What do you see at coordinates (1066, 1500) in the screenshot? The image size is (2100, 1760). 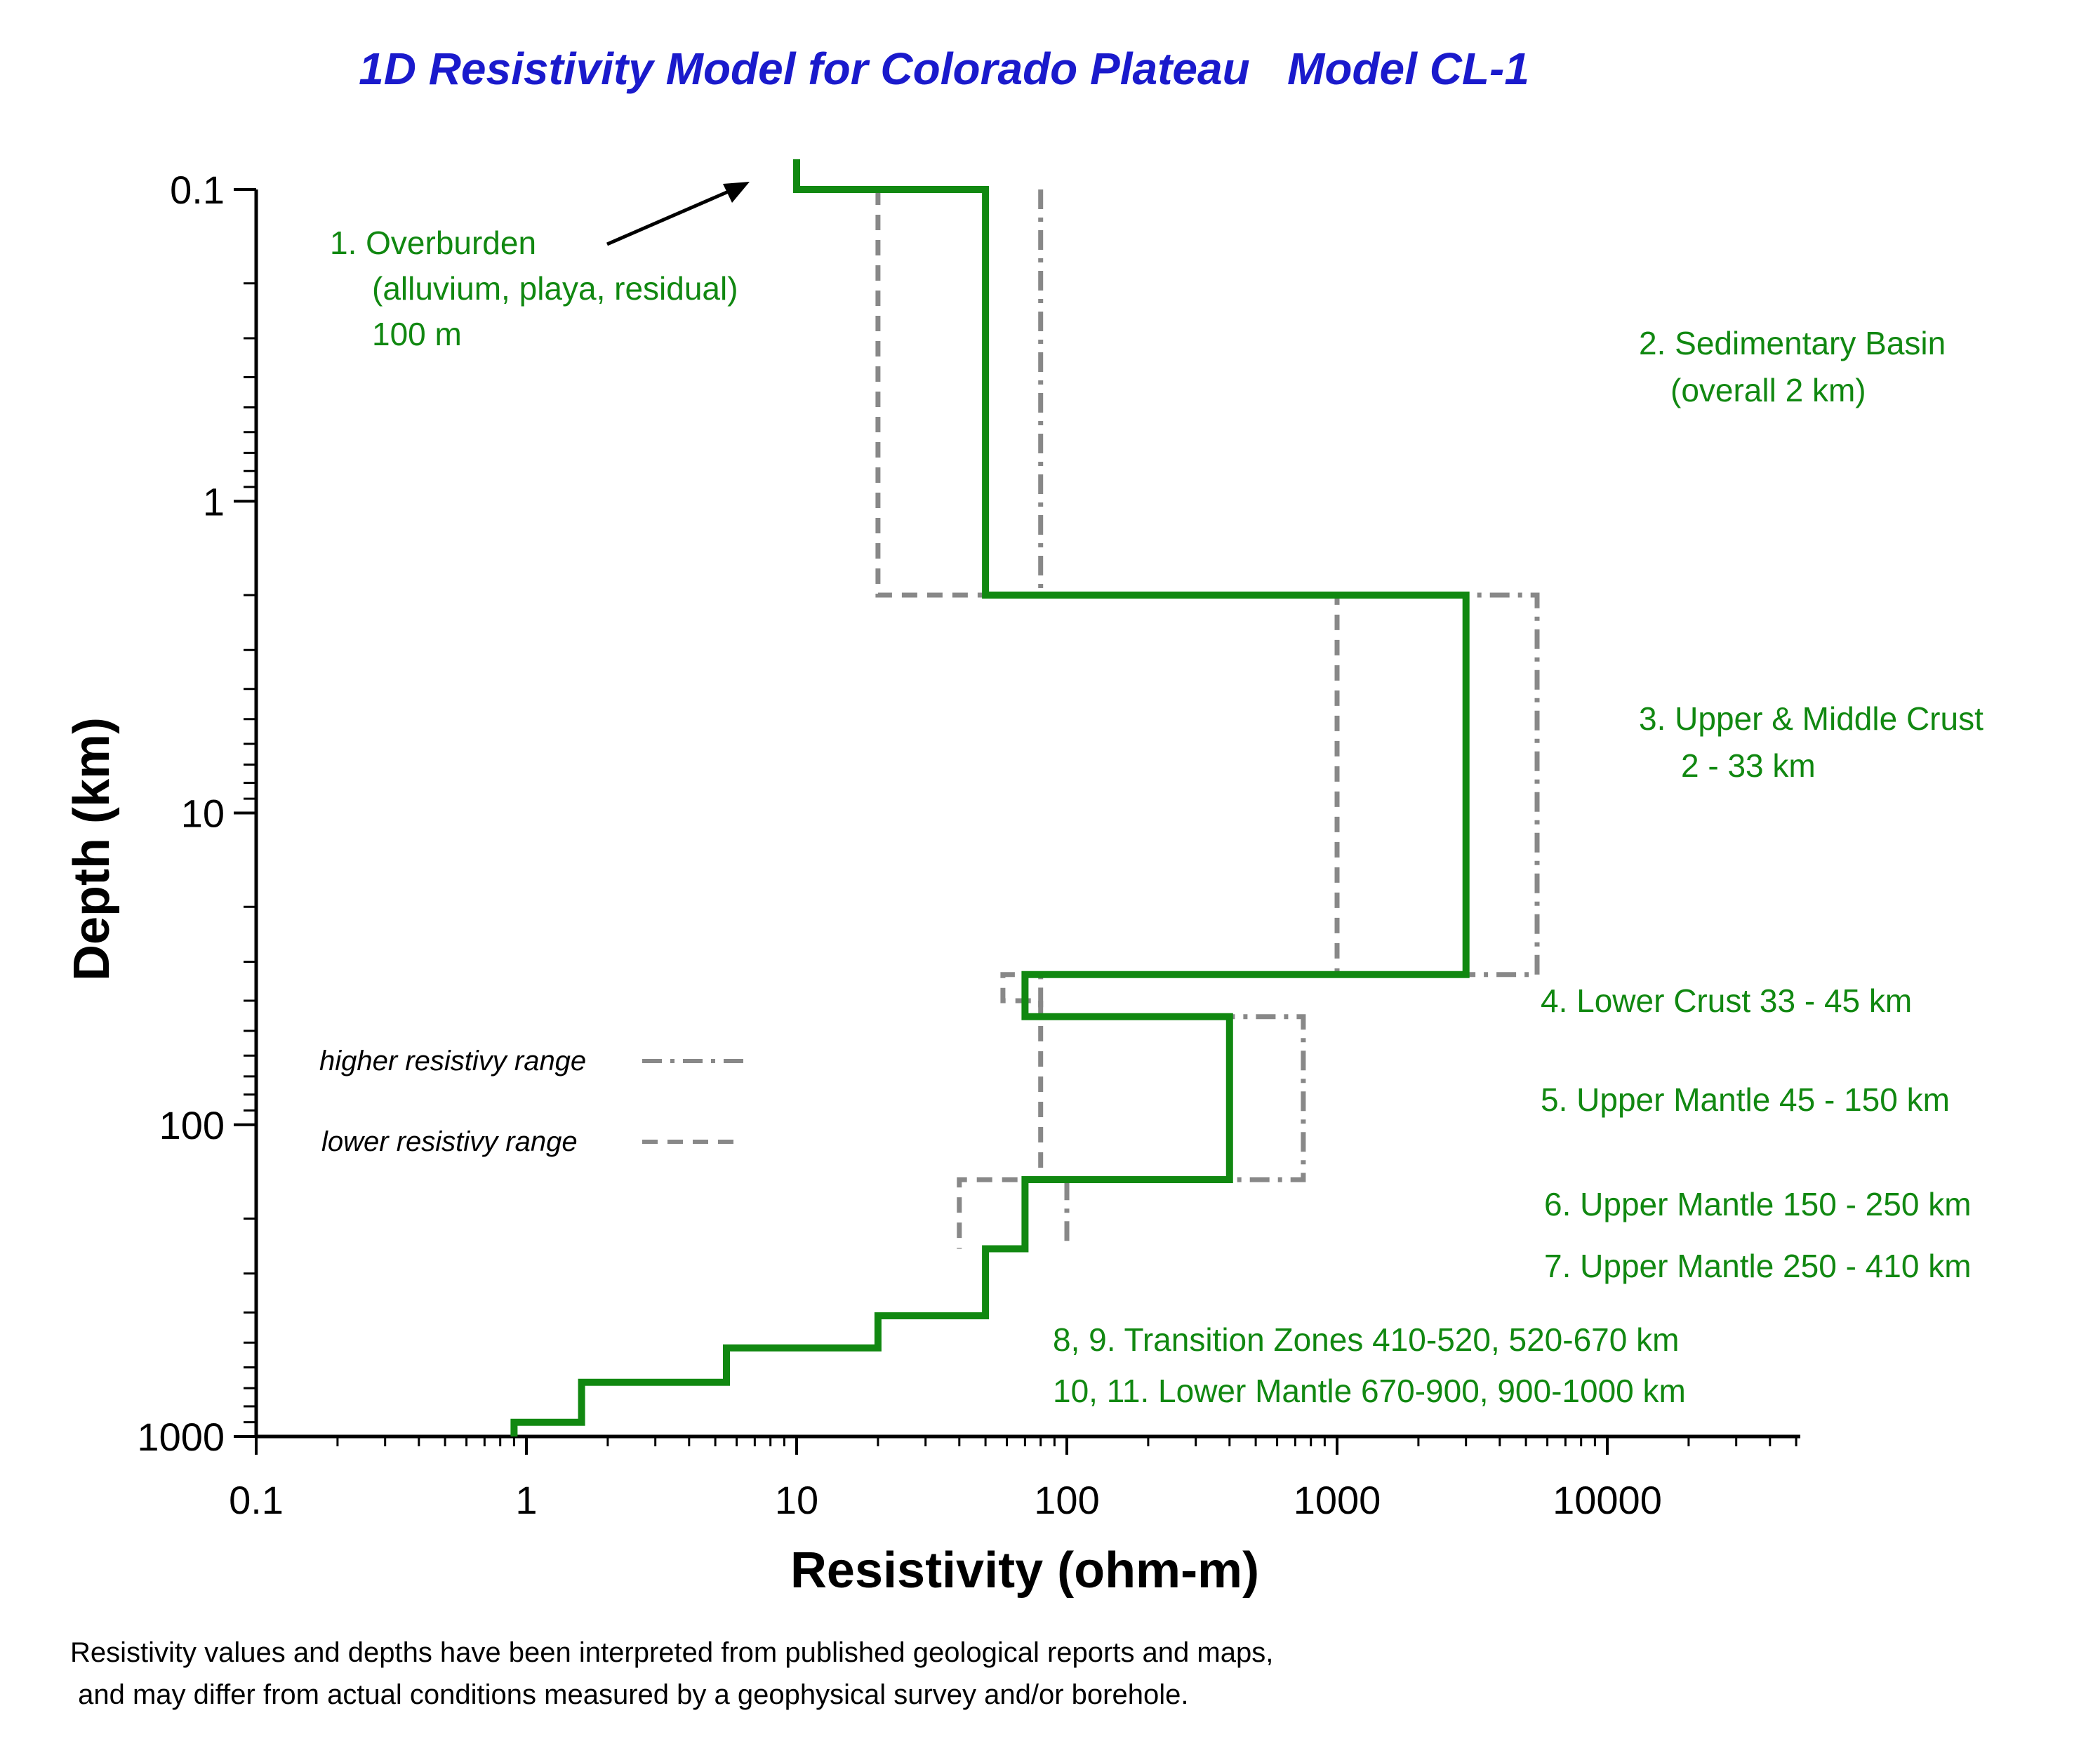 I see `x-tick-label: 100` at bounding box center [1066, 1500].